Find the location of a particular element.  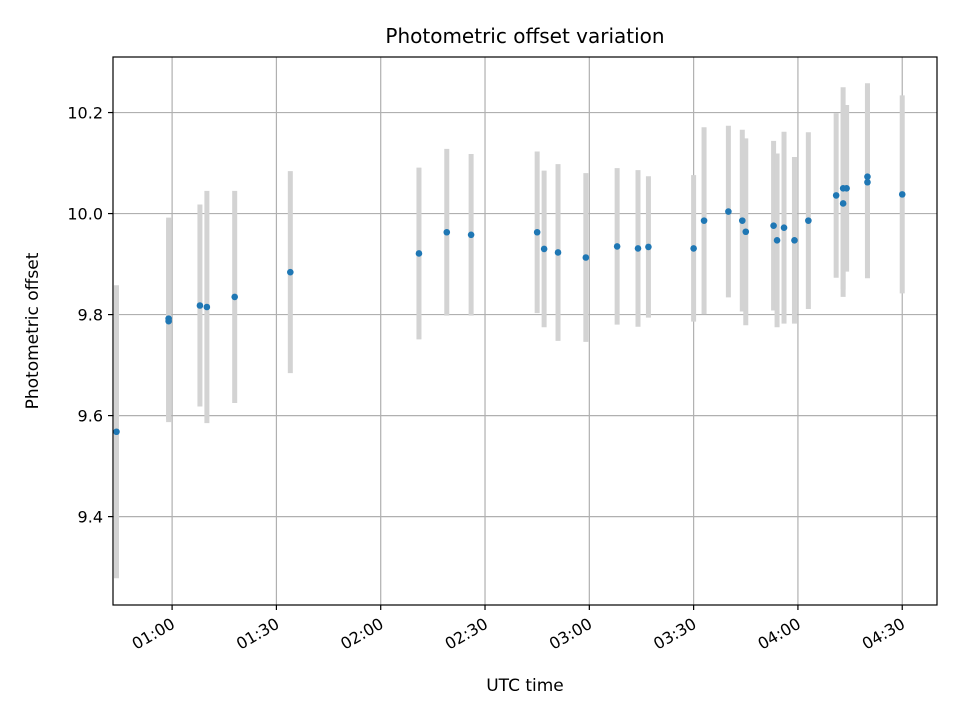

y-tick-label: 9.8 is located at coordinates (90, 315).